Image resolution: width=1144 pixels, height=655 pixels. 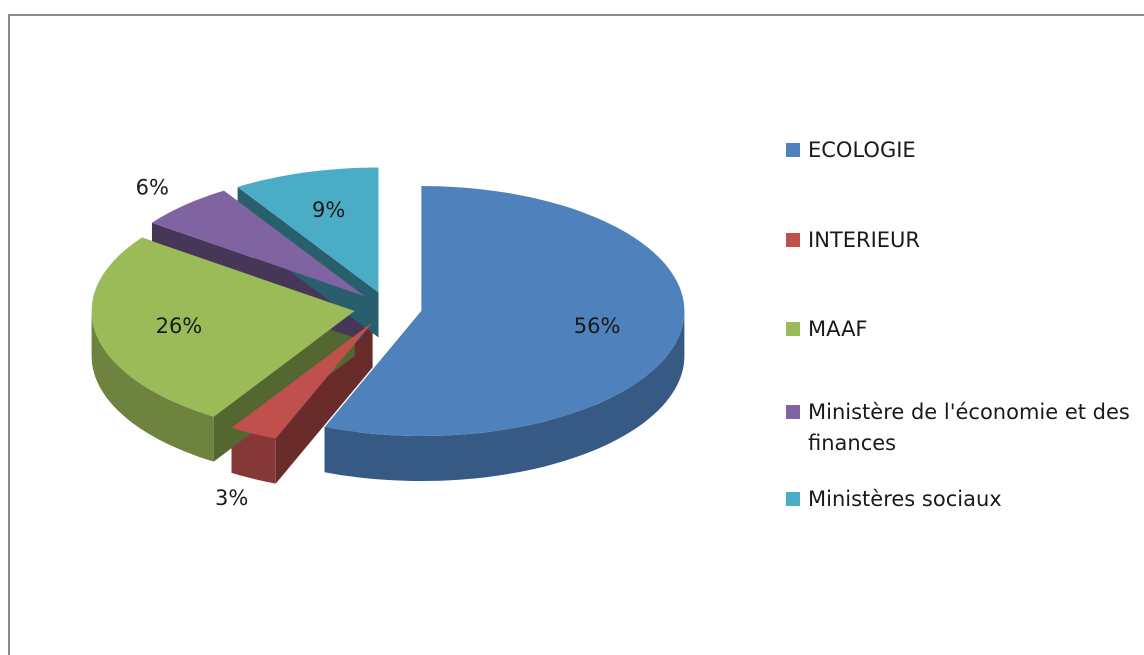 What do you see at coordinates (961, 329) in the screenshot?
I see `legend-item: MAAF` at bounding box center [961, 329].